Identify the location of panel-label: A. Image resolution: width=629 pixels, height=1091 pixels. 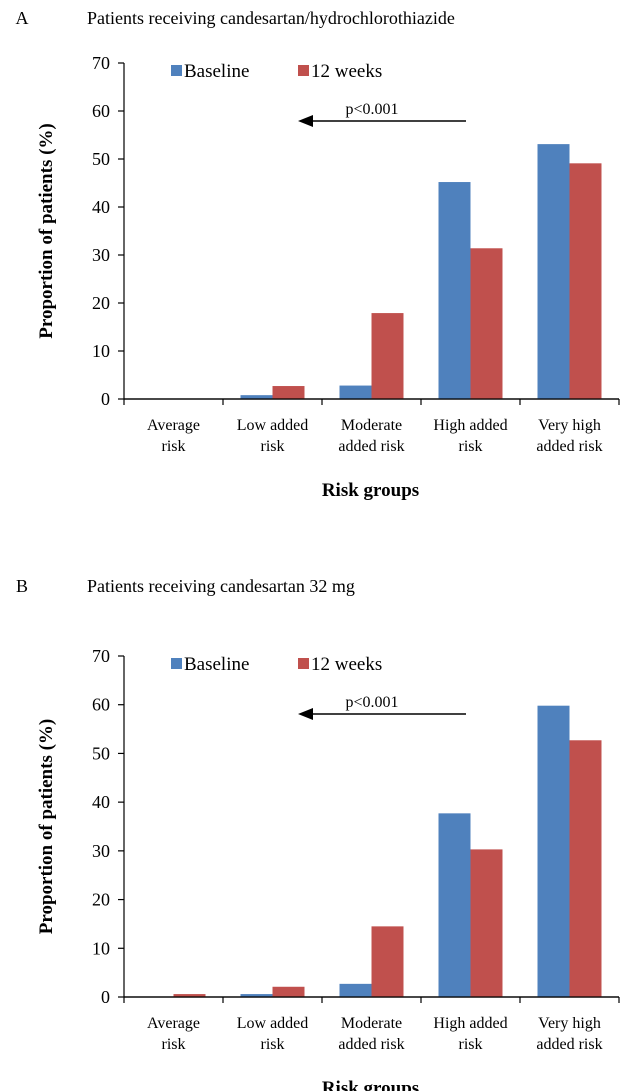
(22, 18).